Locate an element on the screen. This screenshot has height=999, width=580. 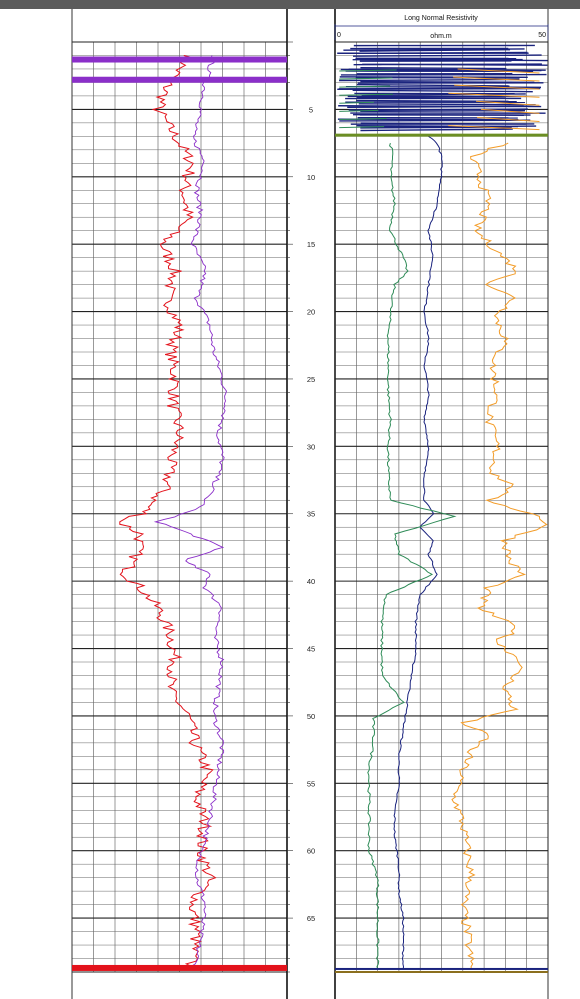
depth-label-15: 15 is located at coordinates (311, 244).